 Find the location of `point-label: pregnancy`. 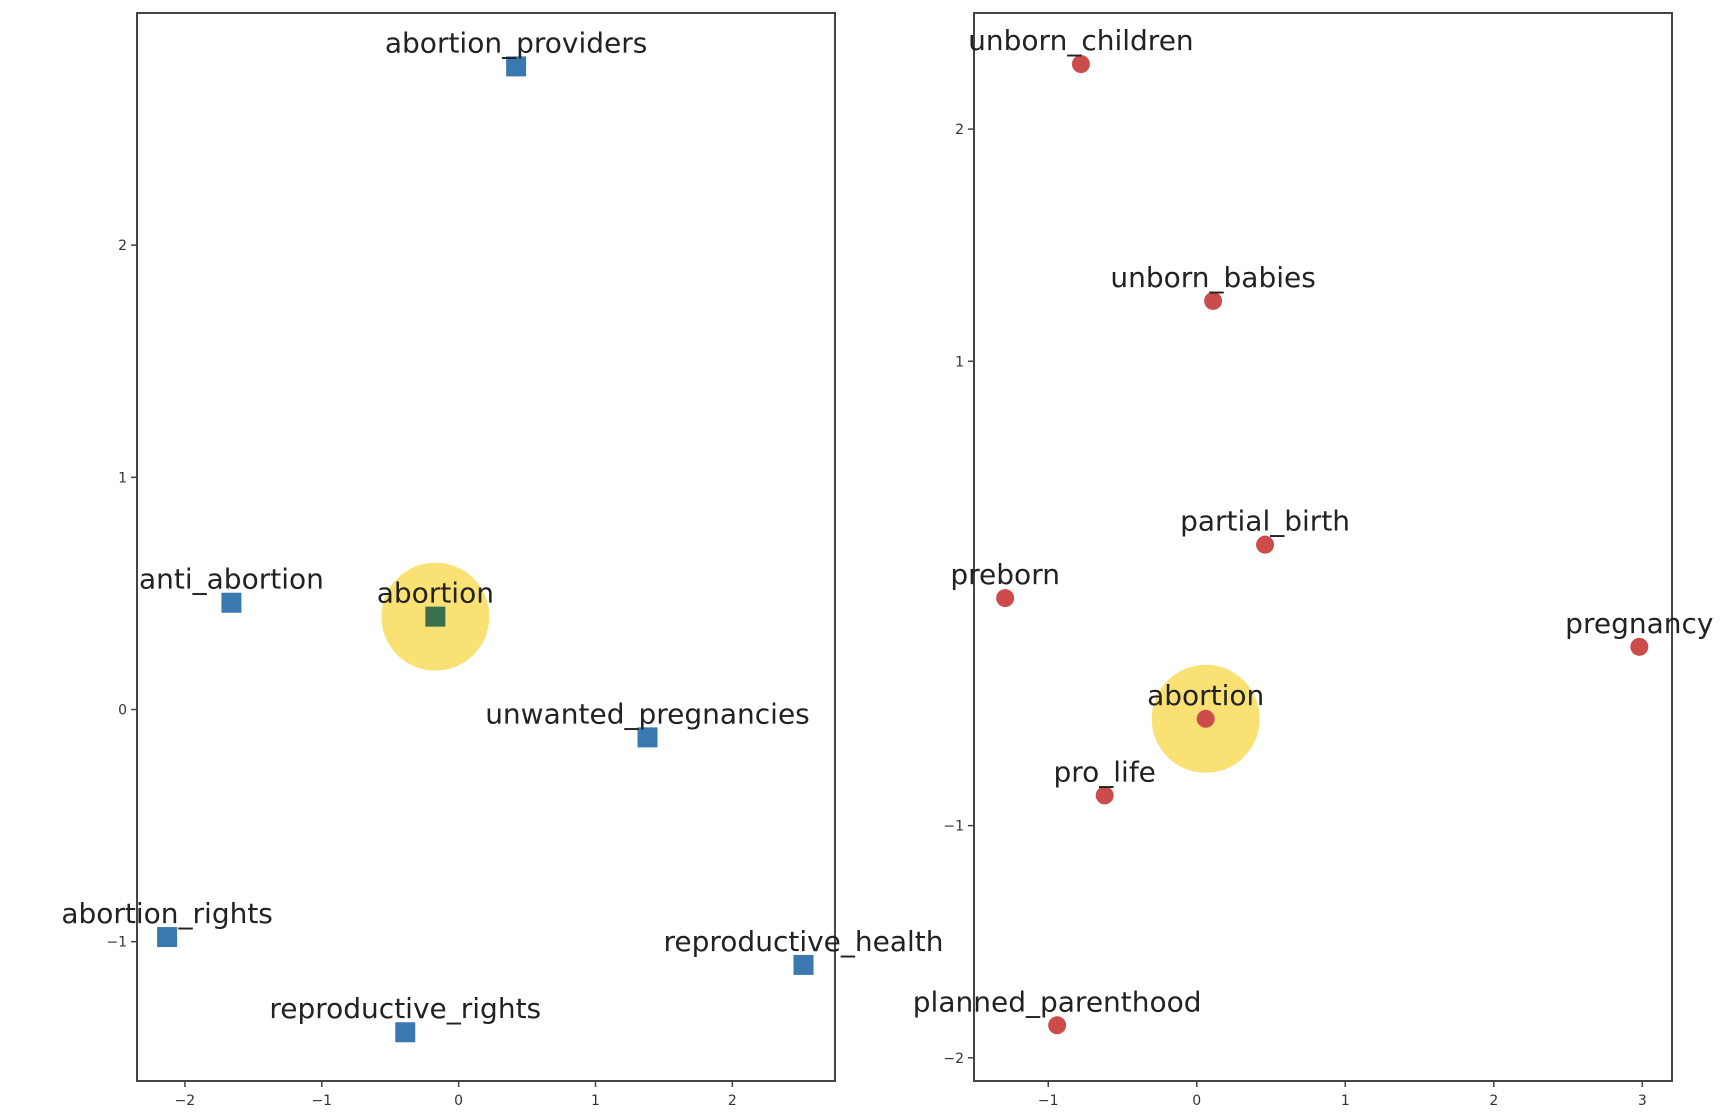

point-label: pregnancy is located at coordinates (1639, 623).